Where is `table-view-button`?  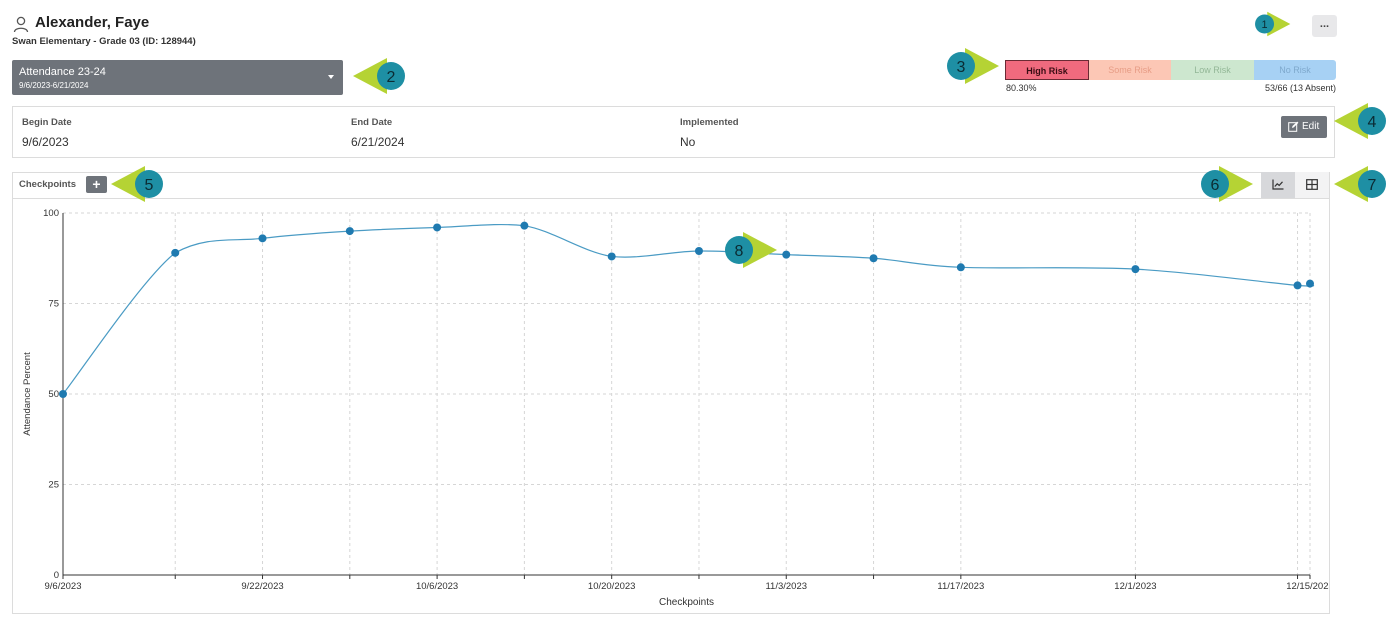
table-view-button is located at coordinates (1312, 185).